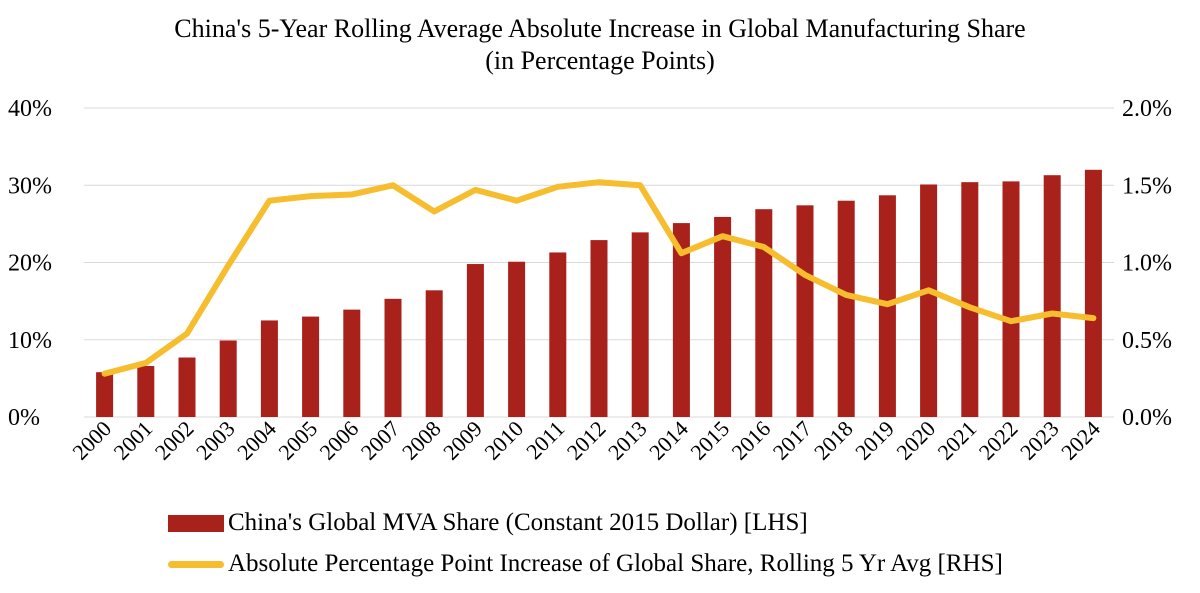 Image resolution: width=1200 pixels, height=593 pixels. I want to click on x-tick-label: 2007, so click(380, 440).